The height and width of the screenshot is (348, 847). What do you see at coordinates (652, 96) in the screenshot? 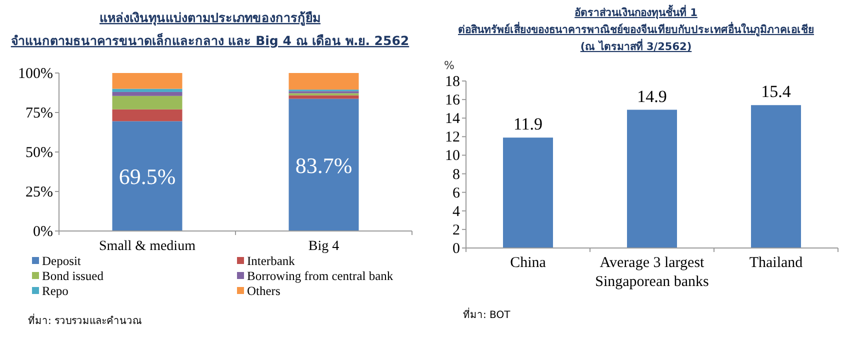
I see `data-label: 14.9` at bounding box center [652, 96].